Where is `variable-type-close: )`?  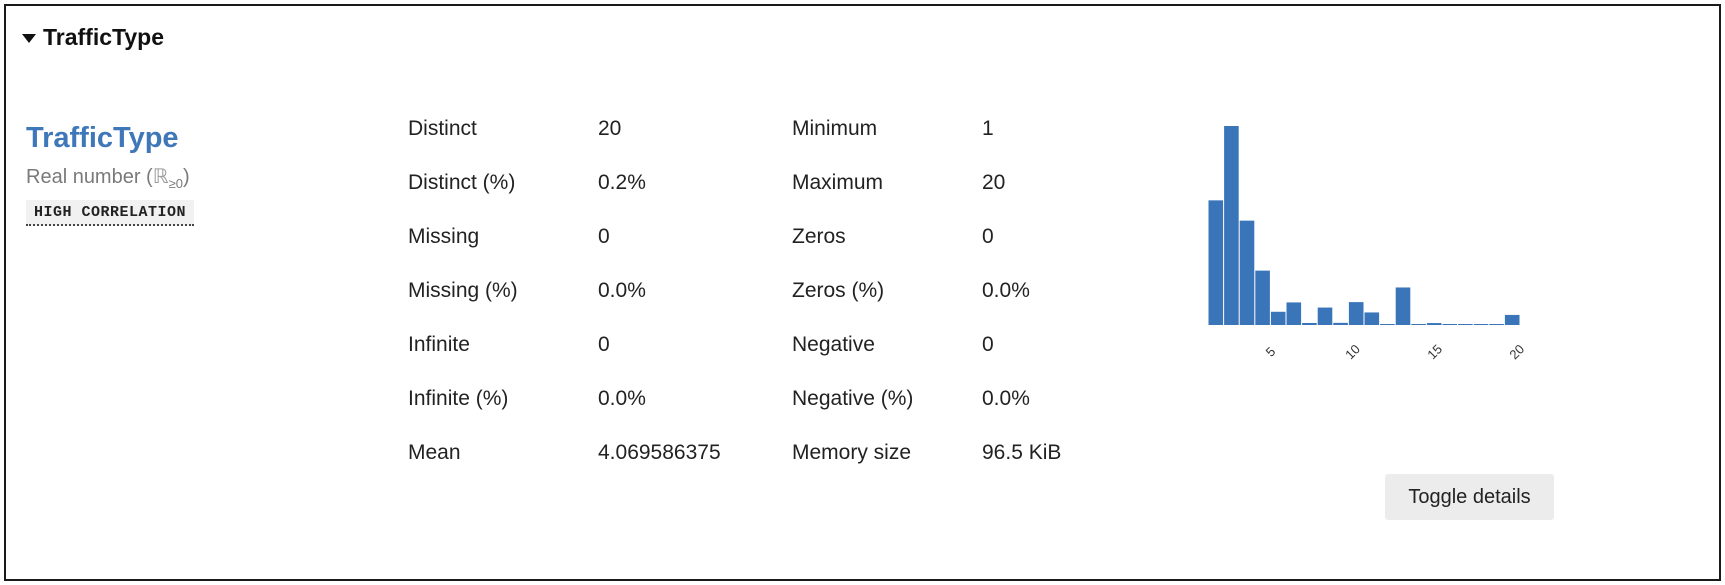
variable-type-close: ) is located at coordinates (186, 177).